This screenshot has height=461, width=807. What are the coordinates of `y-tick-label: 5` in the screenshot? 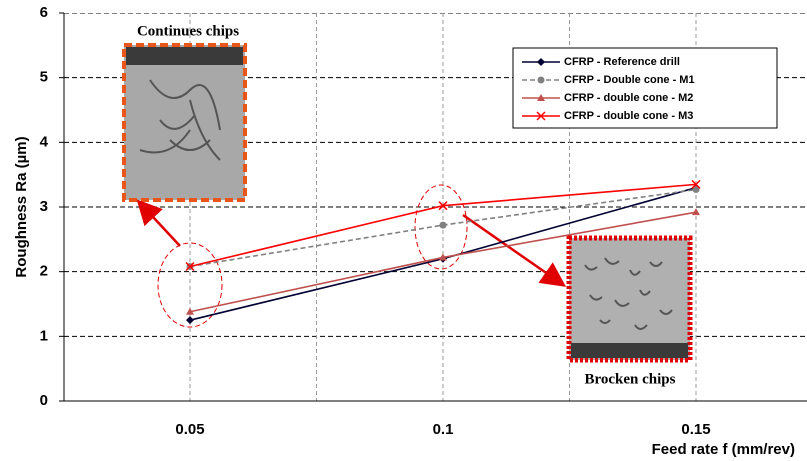 It's located at (44, 77).